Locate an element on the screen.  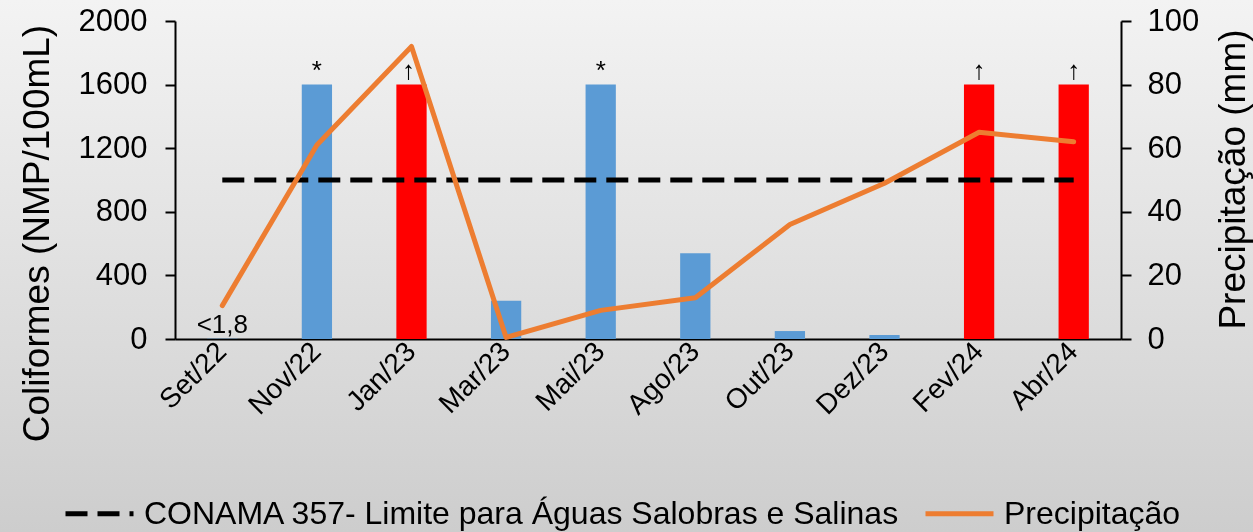
y2-tick-label: 0 is located at coordinates (1156, 338).